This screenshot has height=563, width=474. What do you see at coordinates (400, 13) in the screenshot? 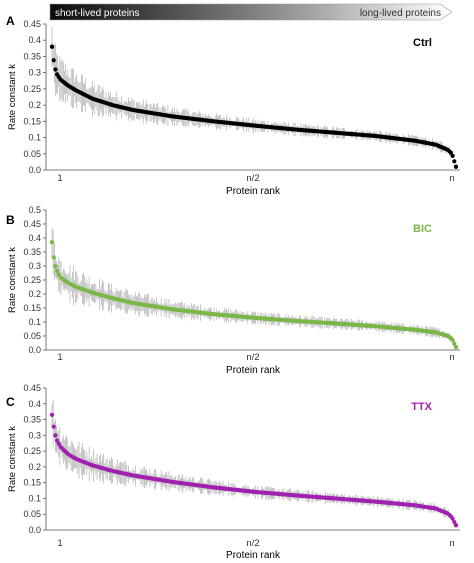
I see `long-lived-label: long-lived proteins` at bounding box center [400, 13].